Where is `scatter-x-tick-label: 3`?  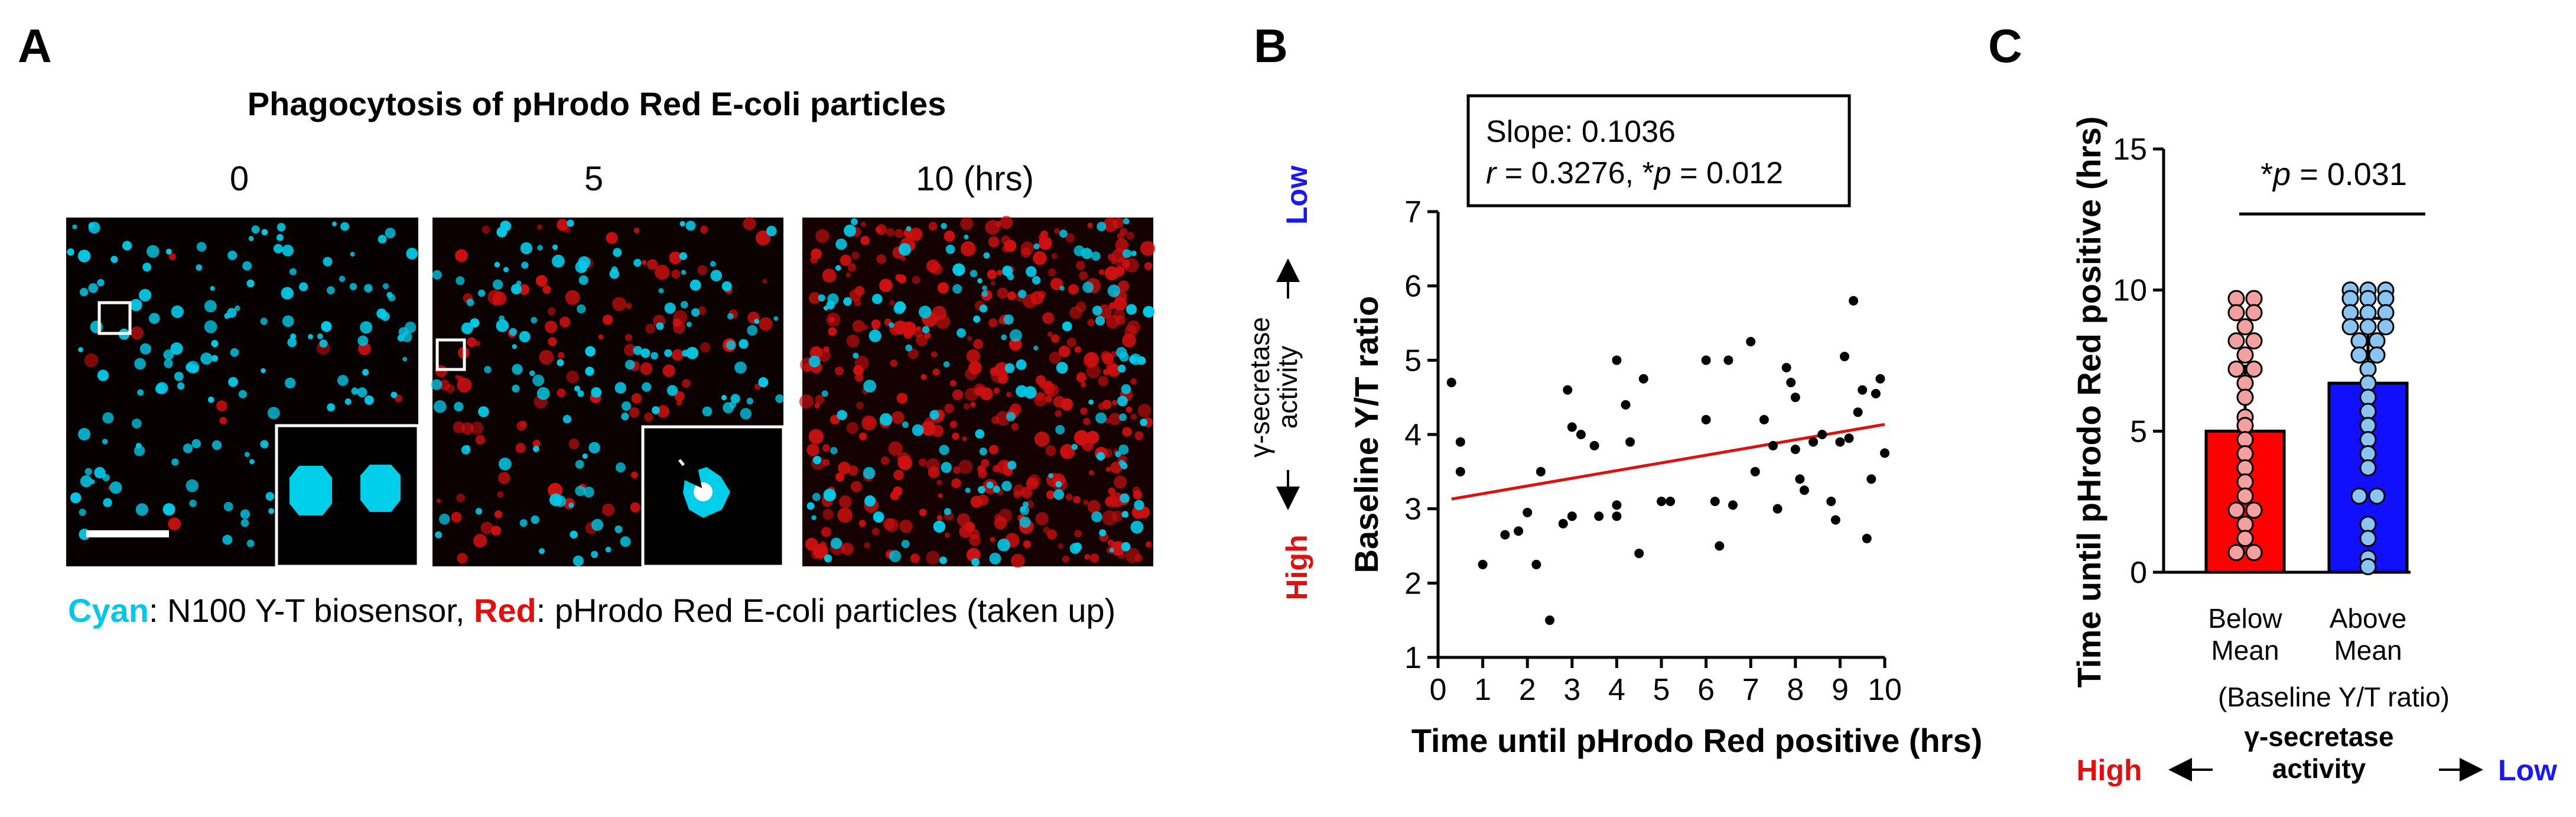
scatter-x-tick-label: 3 is located at coordinates (1571, 690).